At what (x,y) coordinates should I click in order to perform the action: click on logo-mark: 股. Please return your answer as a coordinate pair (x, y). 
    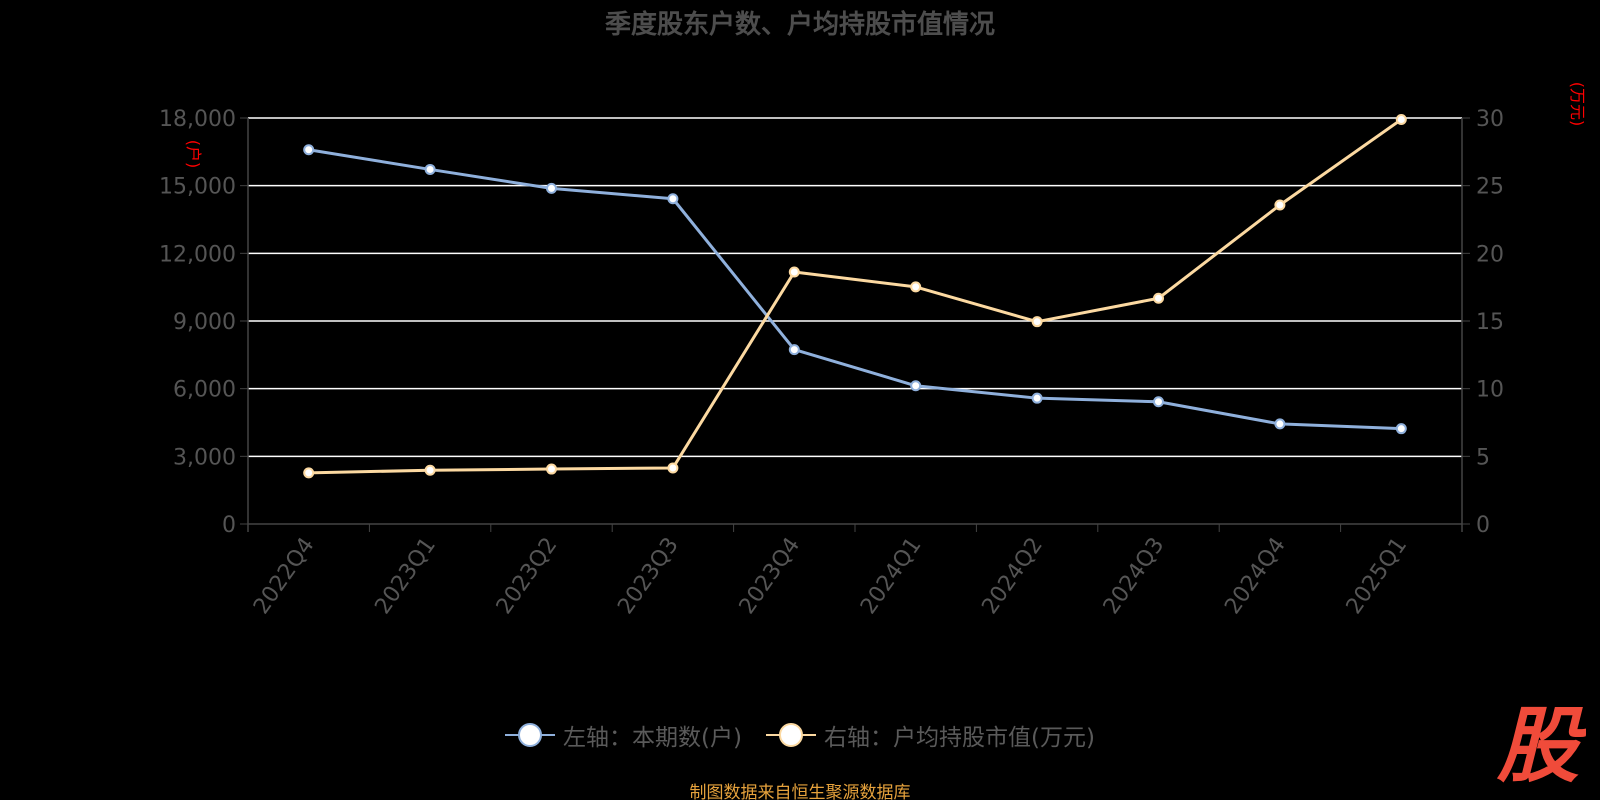
    Looking at the image, I should click on (1541, 745).